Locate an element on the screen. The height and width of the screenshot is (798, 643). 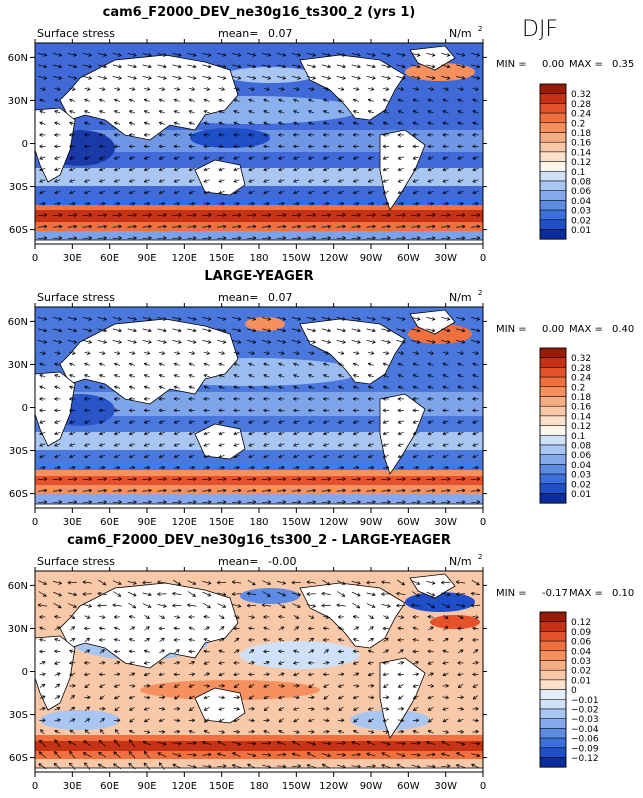
panel-1-subtropical-band is located at coordinates (259, 177).